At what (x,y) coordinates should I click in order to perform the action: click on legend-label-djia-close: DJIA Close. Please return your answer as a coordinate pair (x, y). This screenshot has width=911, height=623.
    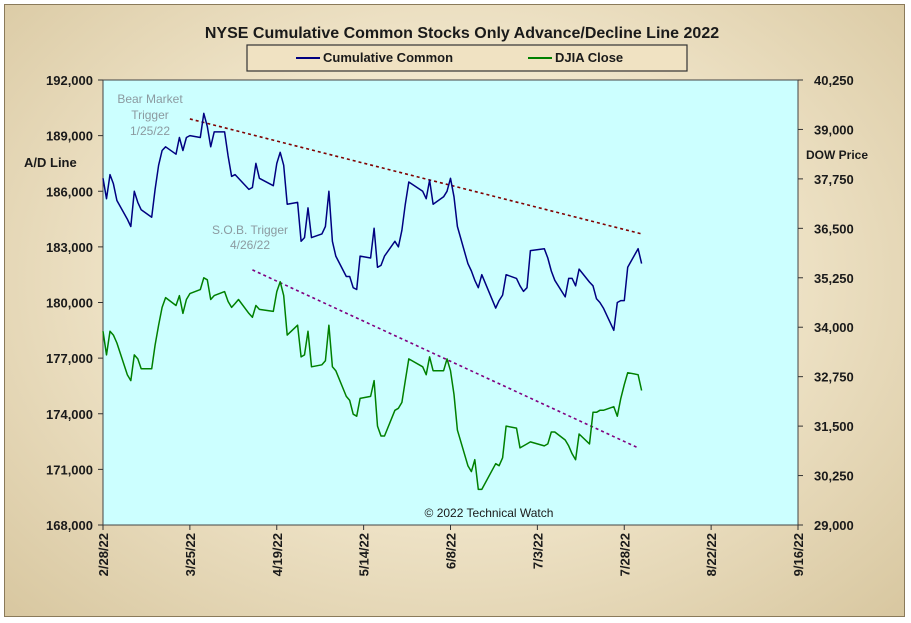
    Looking at the image, I should click on (589, 57).